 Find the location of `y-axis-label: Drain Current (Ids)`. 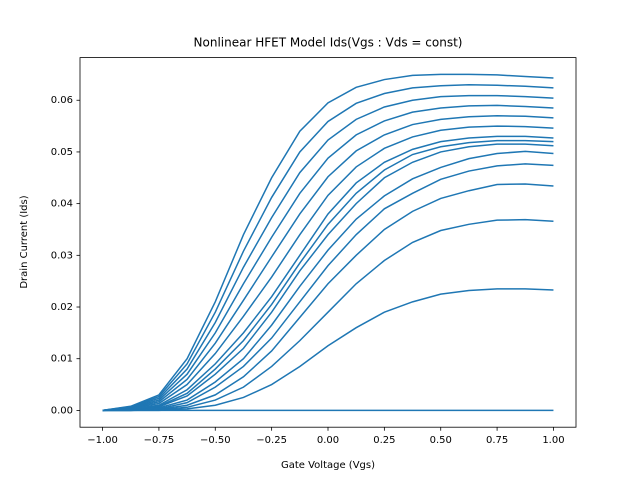

y-axis-label: Drain Current (Ids) is located at coordinates (24, 241).